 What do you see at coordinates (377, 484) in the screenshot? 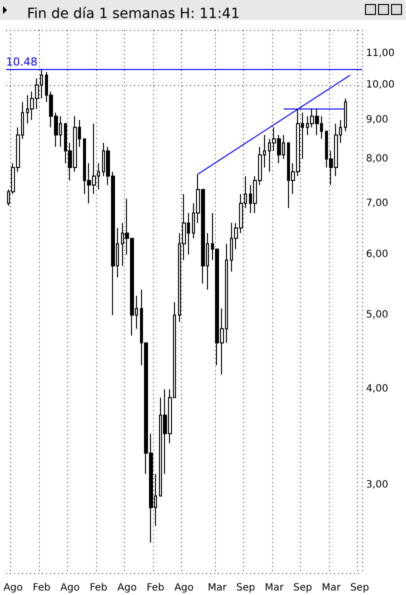
I see `y-tick-label: 3,00` at bounding box center [377, 484].